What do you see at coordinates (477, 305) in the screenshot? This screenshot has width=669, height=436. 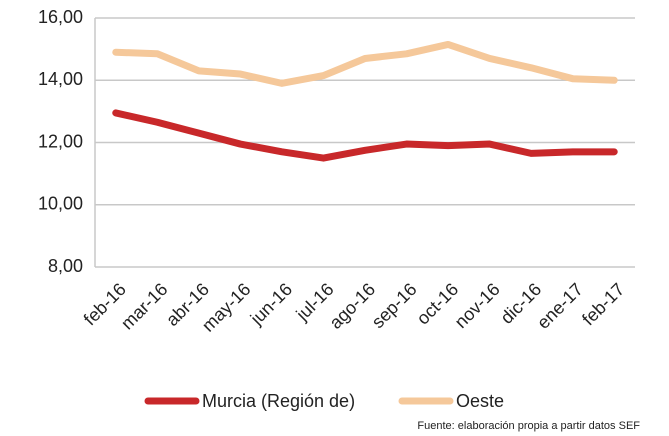 I see `x-tick-label: nov-16` at bounding box center [477, 305].